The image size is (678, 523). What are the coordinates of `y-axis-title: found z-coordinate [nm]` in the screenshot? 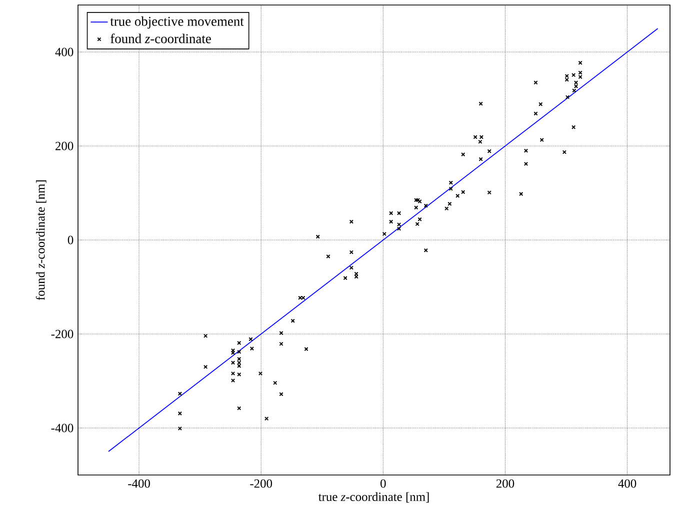 It's located at (41, 240).